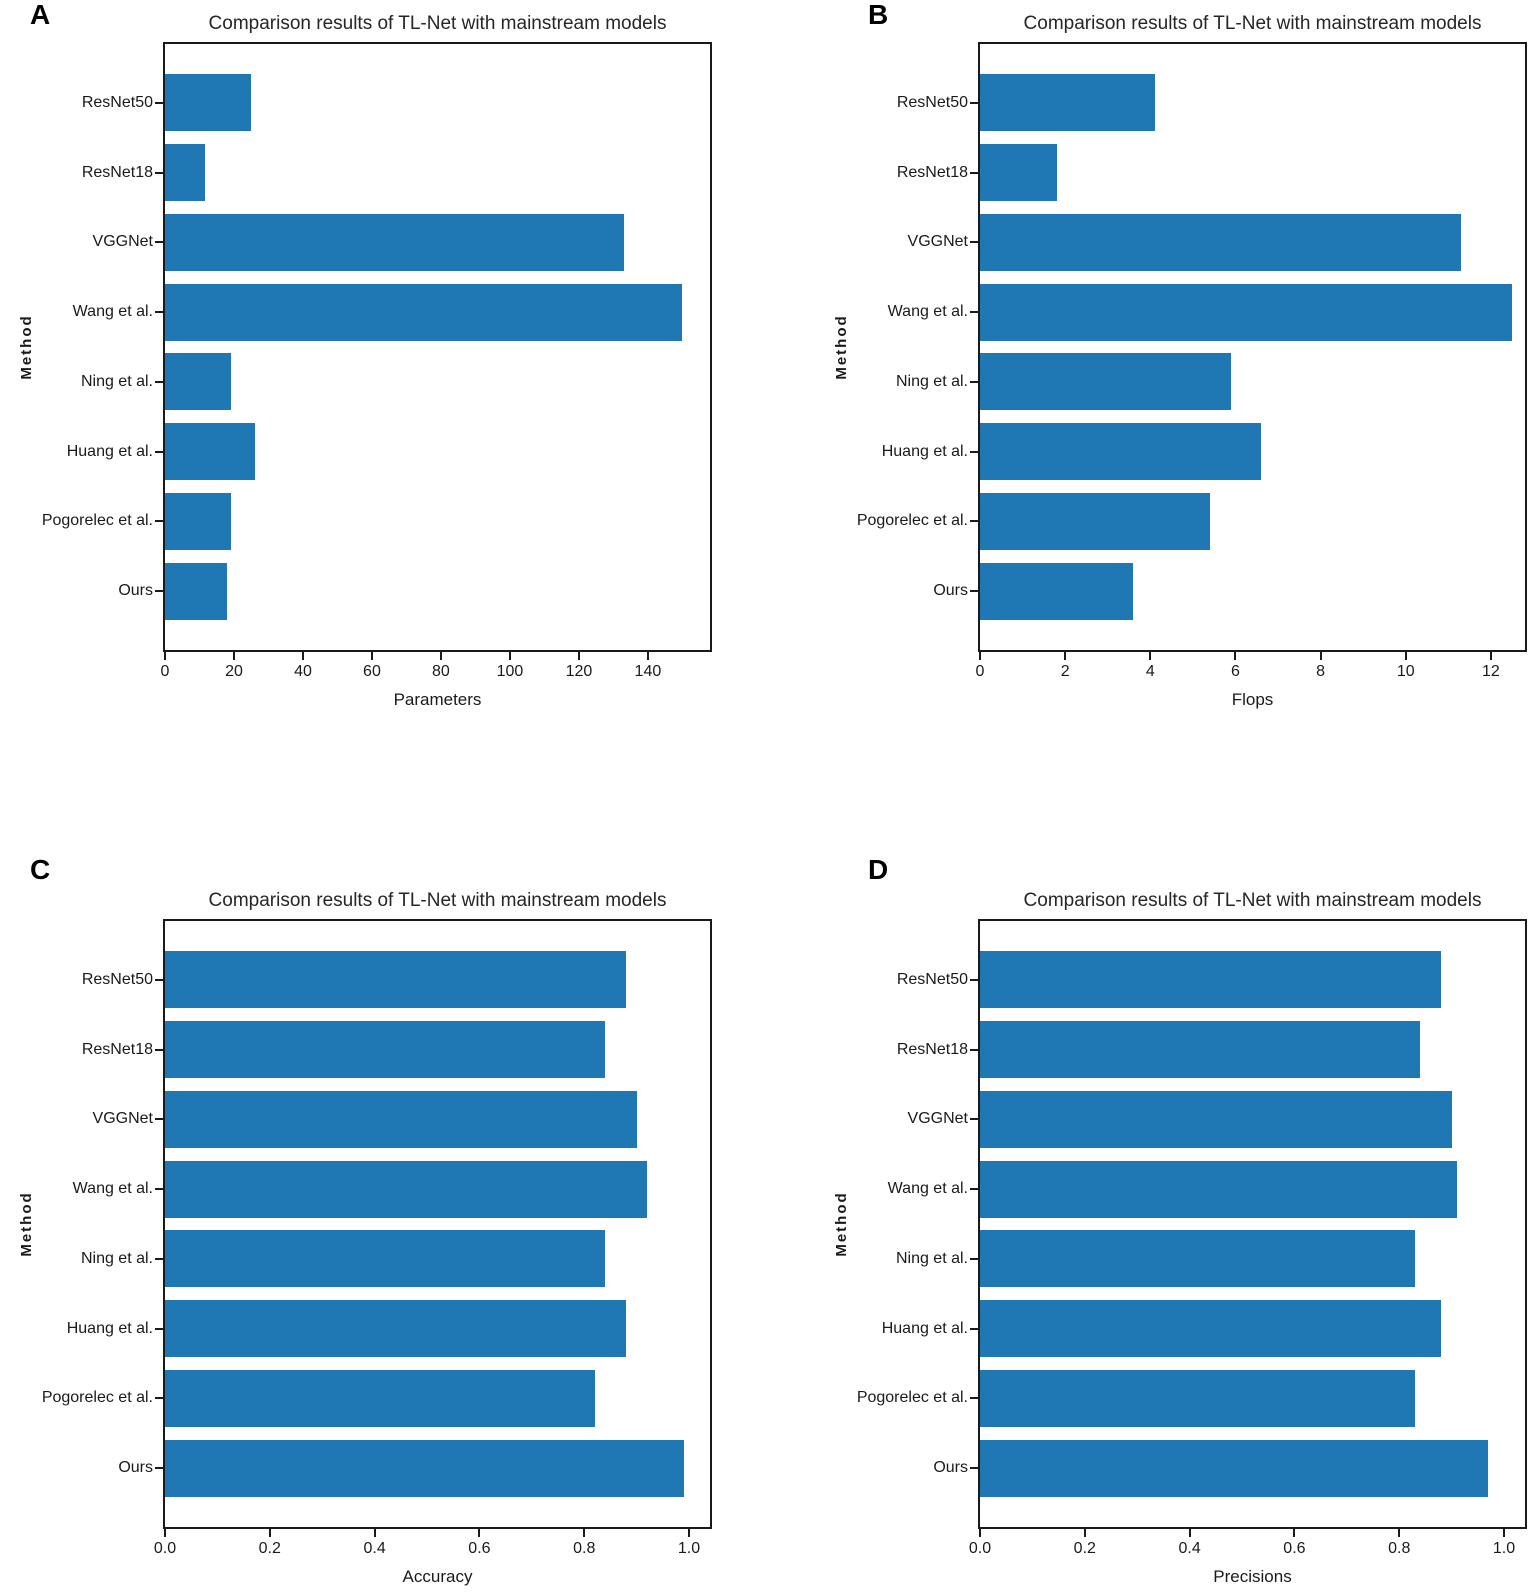 The image size is (1535, 1596). I want to click on x-axis-label: Accuracy, so click(437, 1576).